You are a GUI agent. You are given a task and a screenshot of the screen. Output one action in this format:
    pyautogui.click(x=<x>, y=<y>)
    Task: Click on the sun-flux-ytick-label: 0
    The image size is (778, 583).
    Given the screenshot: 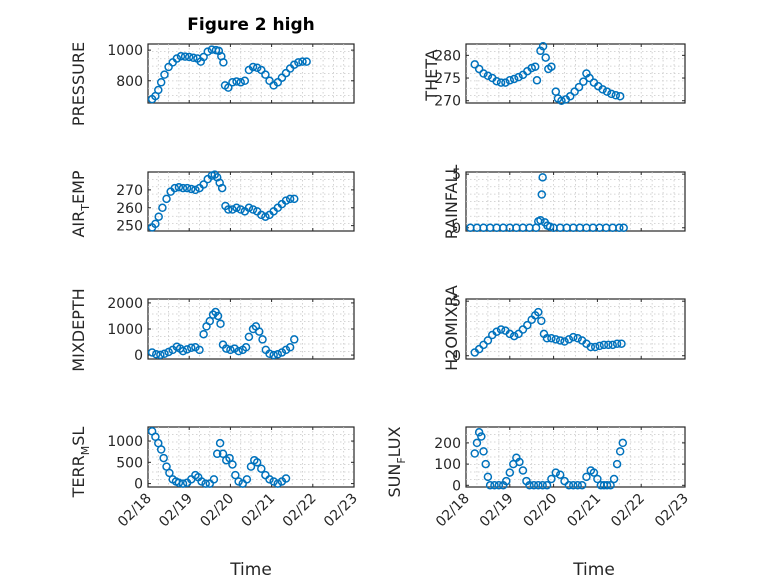 What is the action you would take?
    pyautogui.click(x=456, y=486)
    